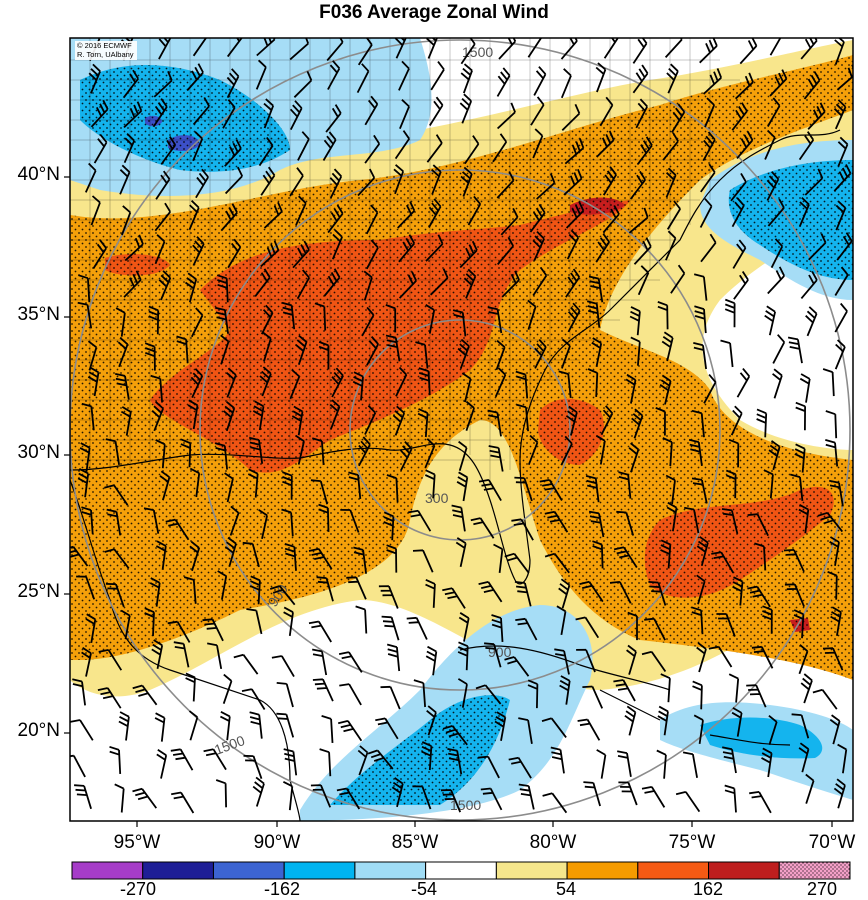 This screenshot has height=900, width=868. I want to click on lat-label-35n: 35°N, so click(38, 314).